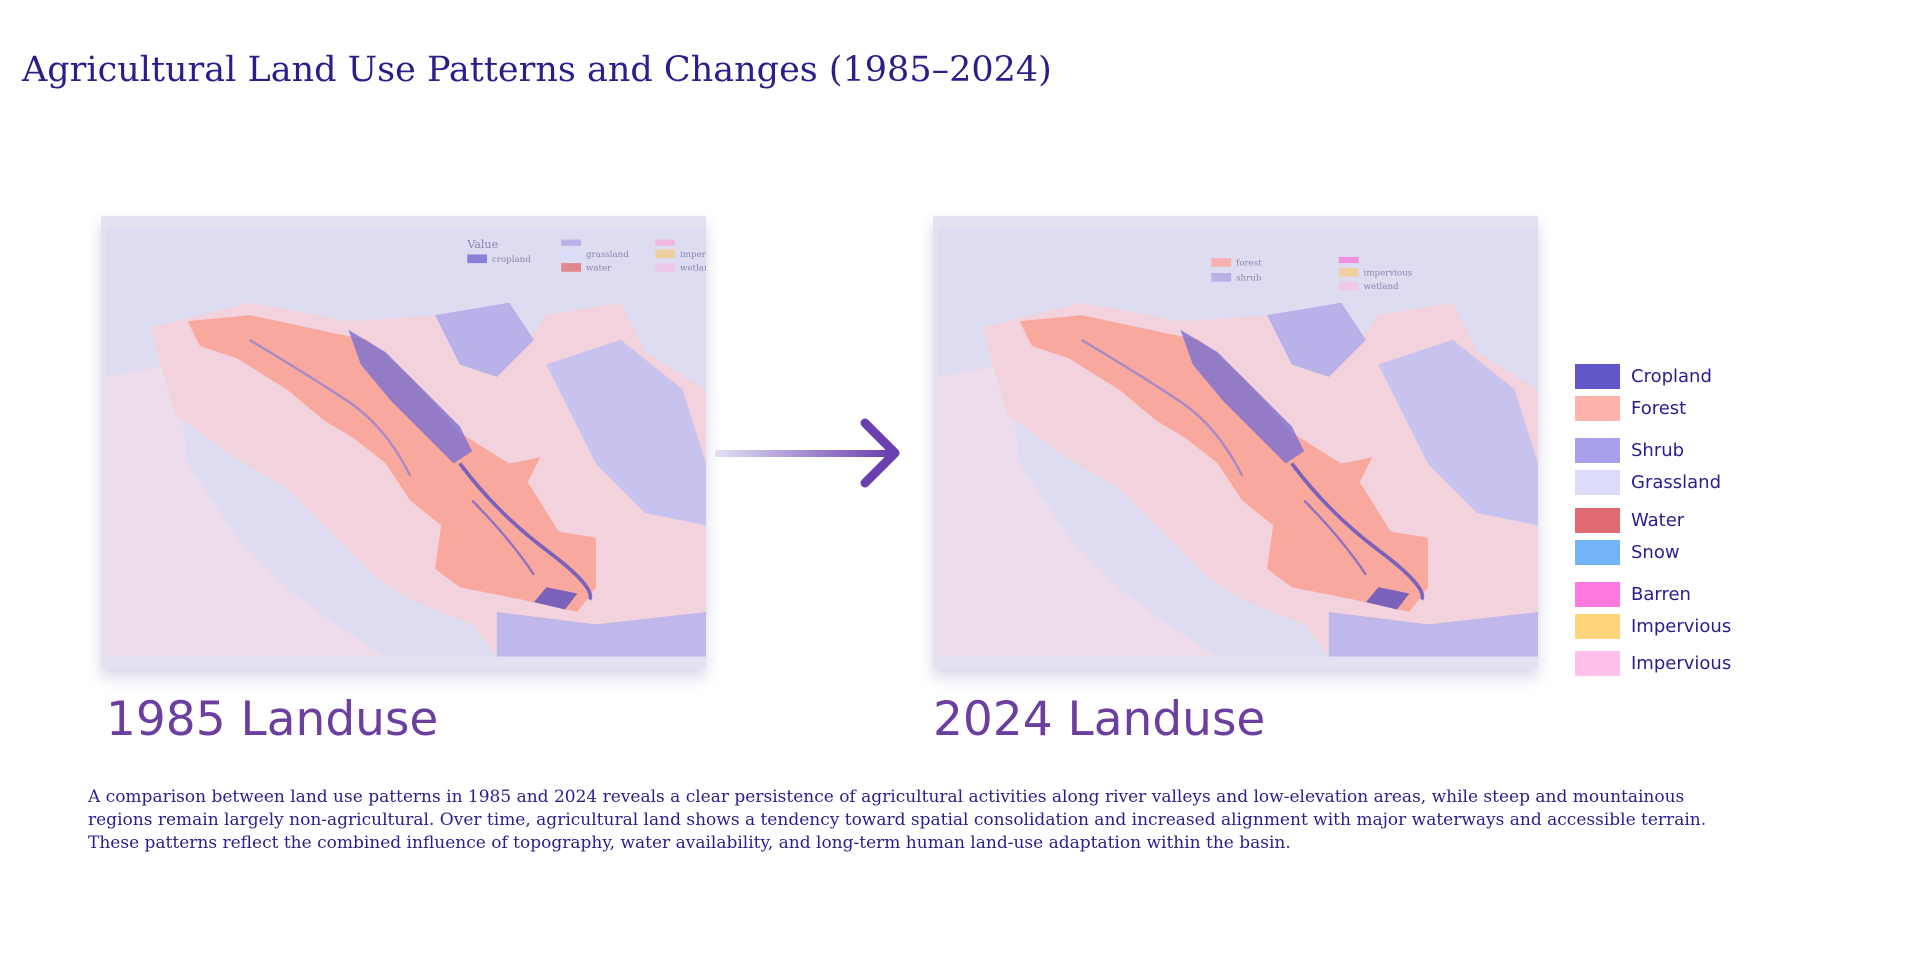  Describe the element at coordinates (693, 269) in the screenshot. I see `inset-label: wetlan` at that location.